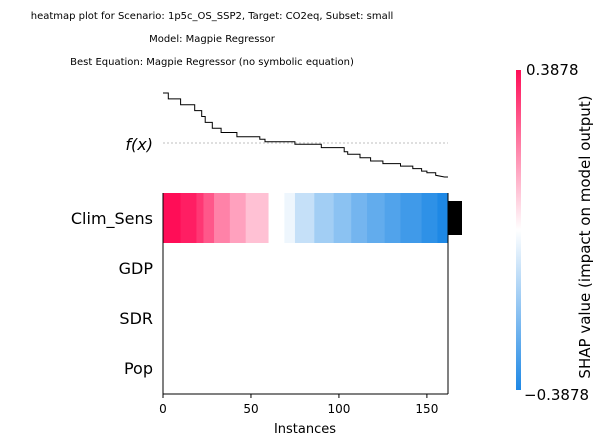 This screenshot has height=446, width=606. Describe the element at coordinates (518, 230) in the screenshot. I see `colorbar` at that location.